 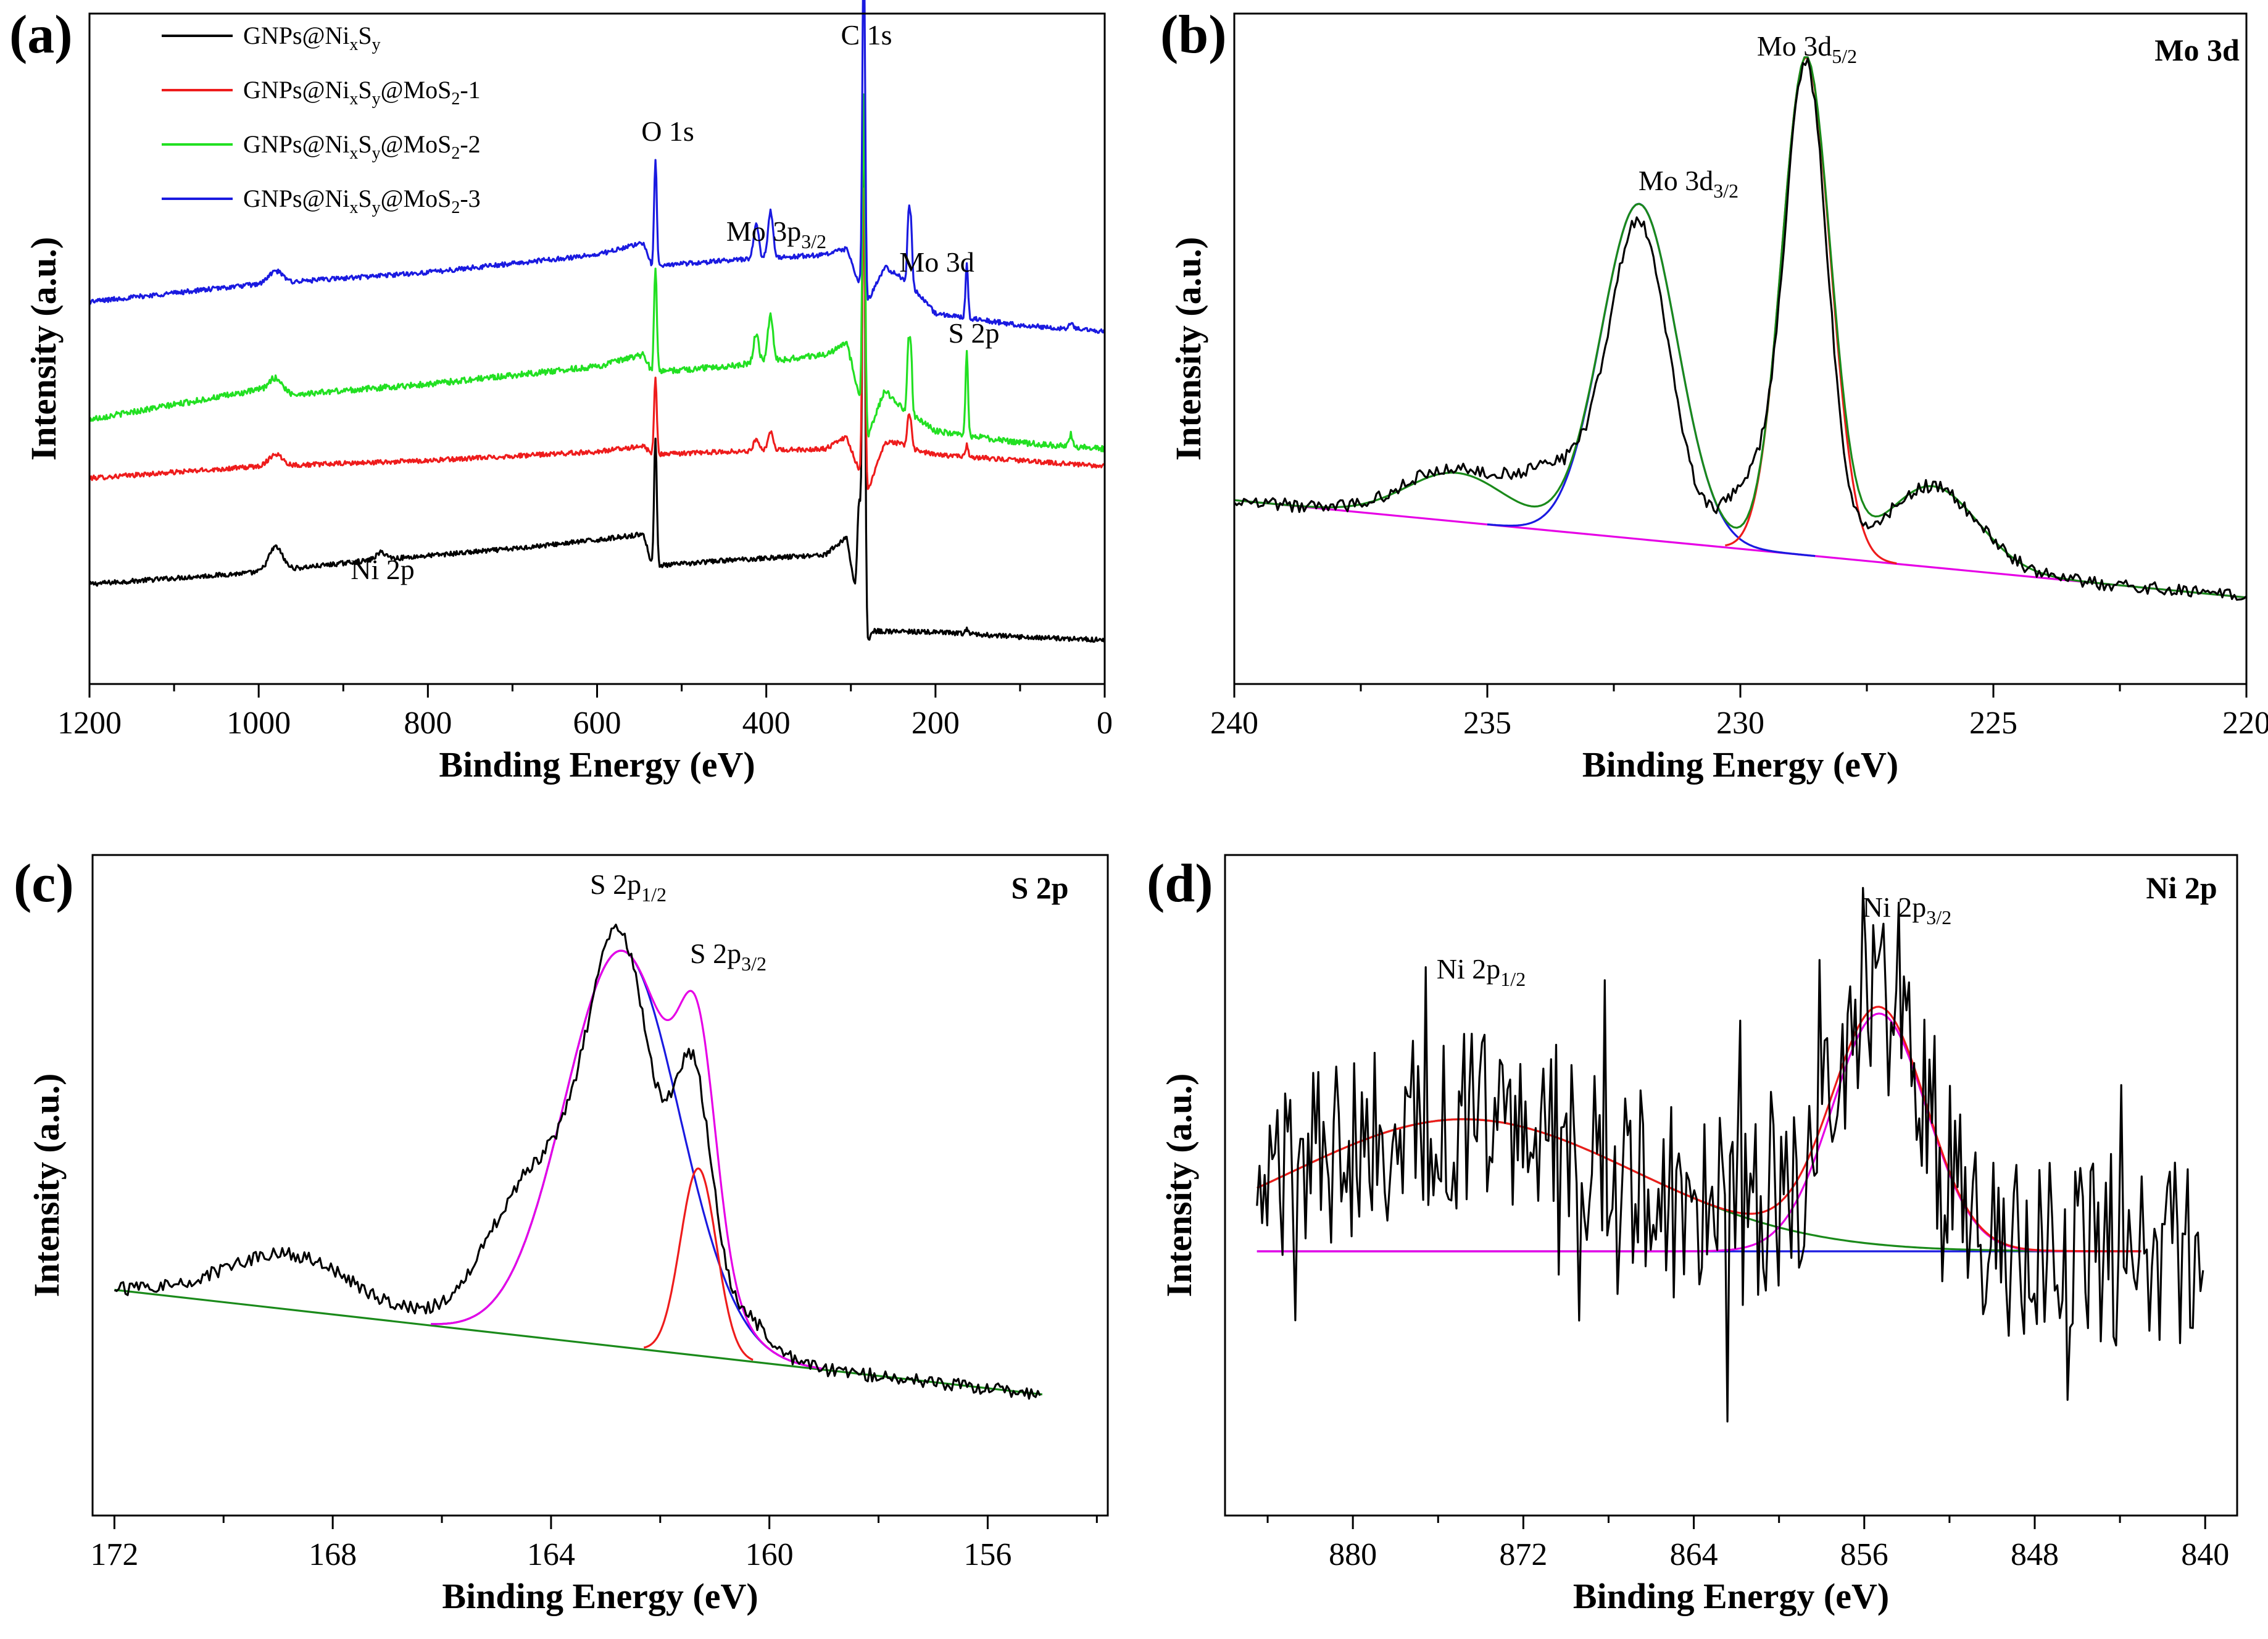 What do you see at coordinates (2181, 887) in the screenshot?
I see `corner-label-d: Ni 2p` at bounding box center [2181, 887].